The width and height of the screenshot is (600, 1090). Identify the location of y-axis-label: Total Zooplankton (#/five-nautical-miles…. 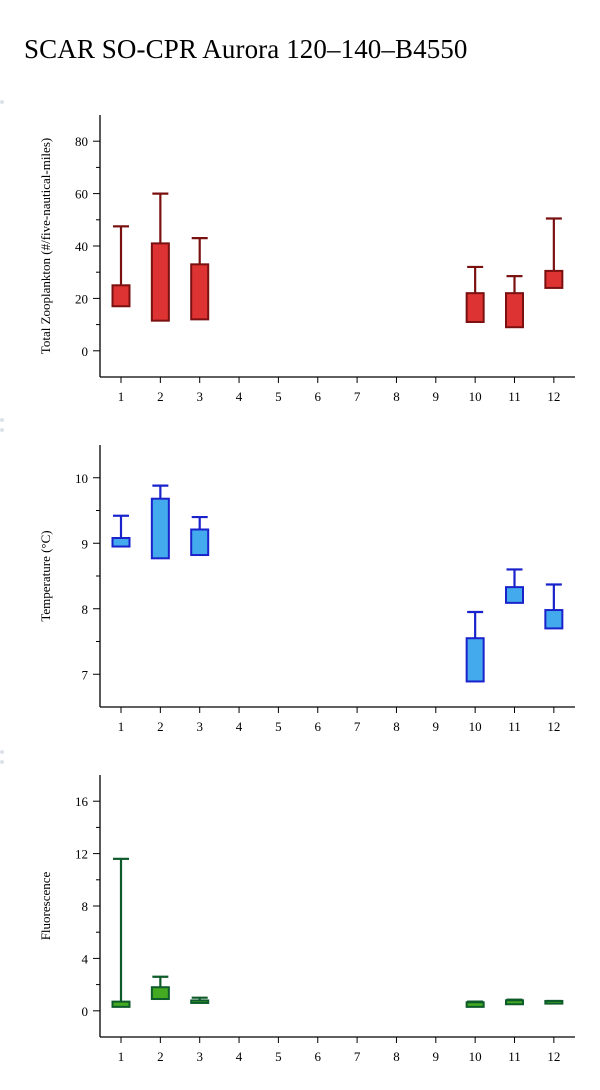
(45, 246).